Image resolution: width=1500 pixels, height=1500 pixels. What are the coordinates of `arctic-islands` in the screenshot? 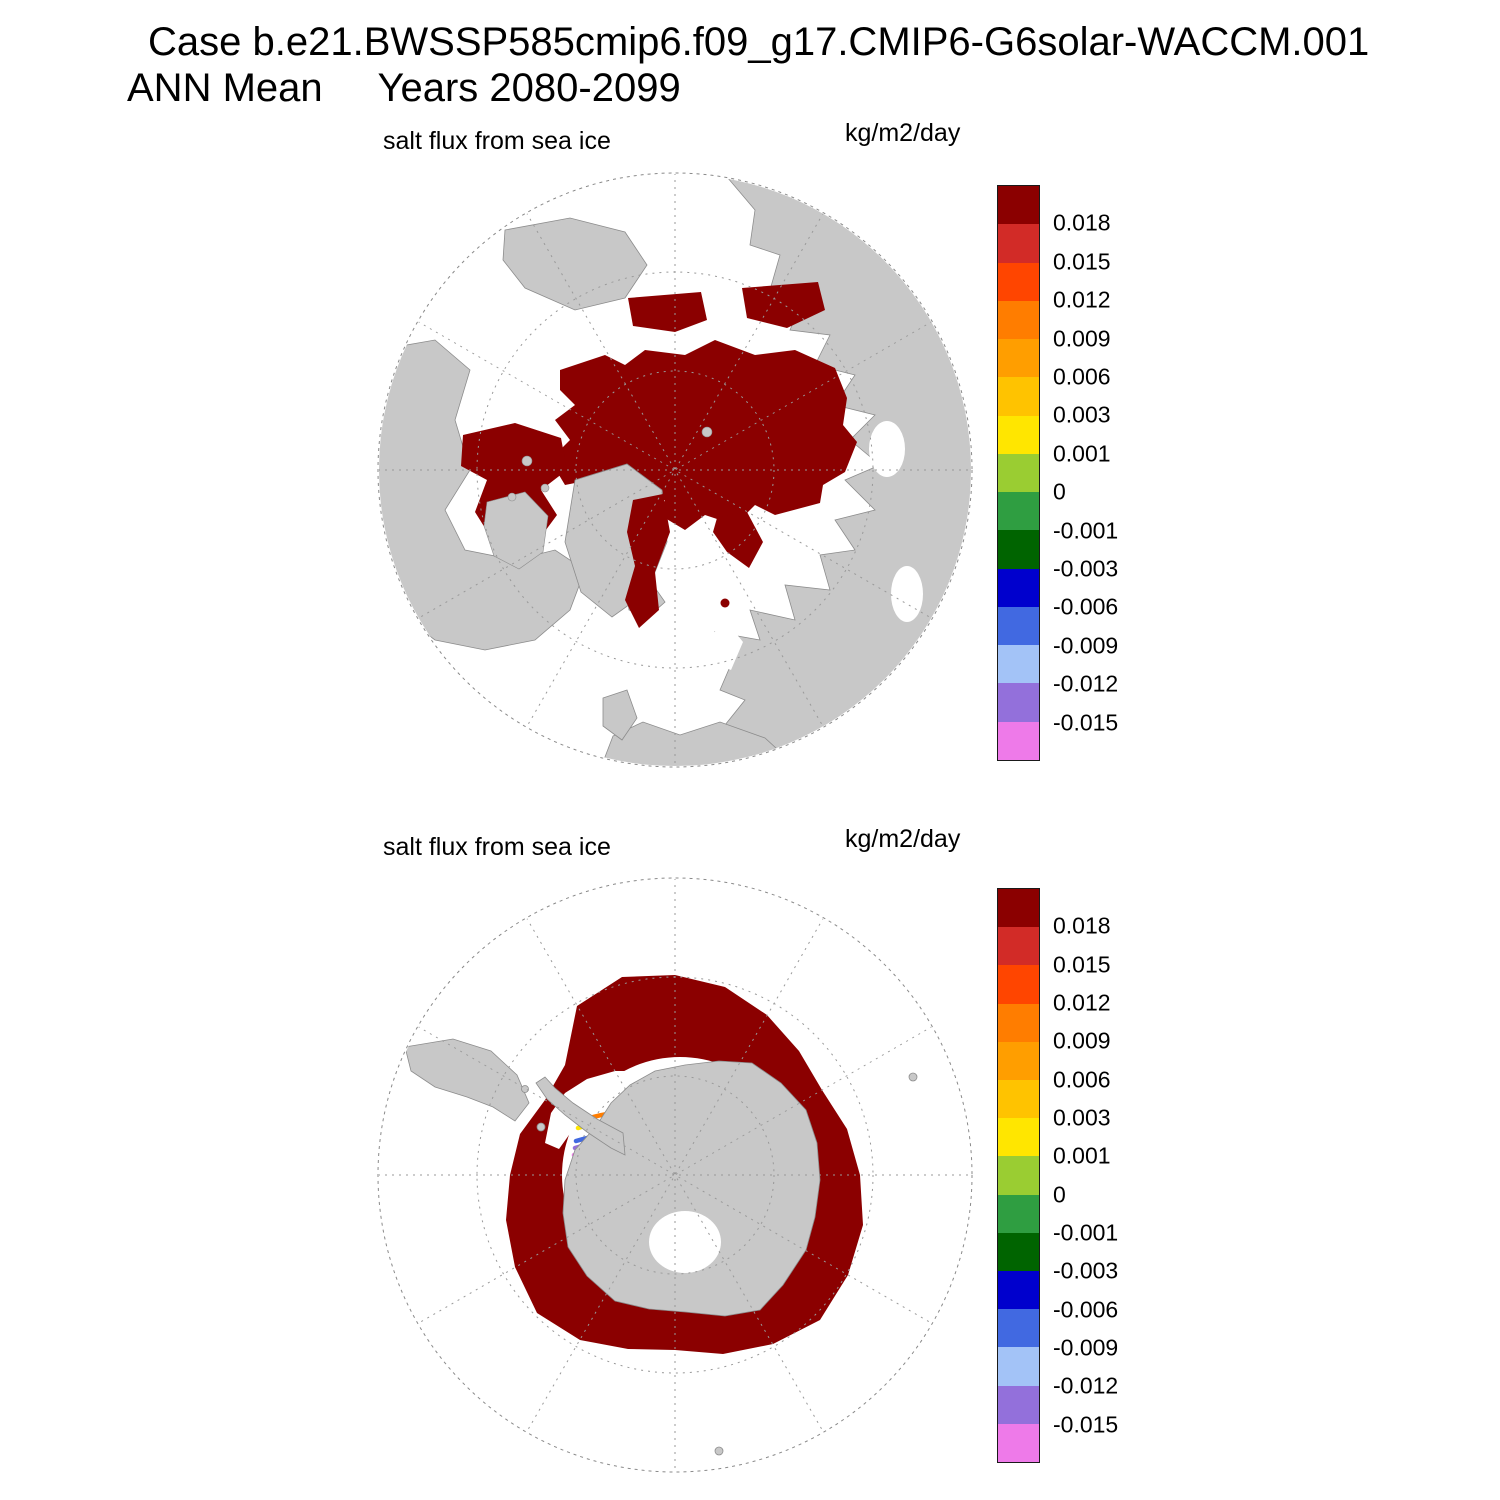 It's located at (598, 498).